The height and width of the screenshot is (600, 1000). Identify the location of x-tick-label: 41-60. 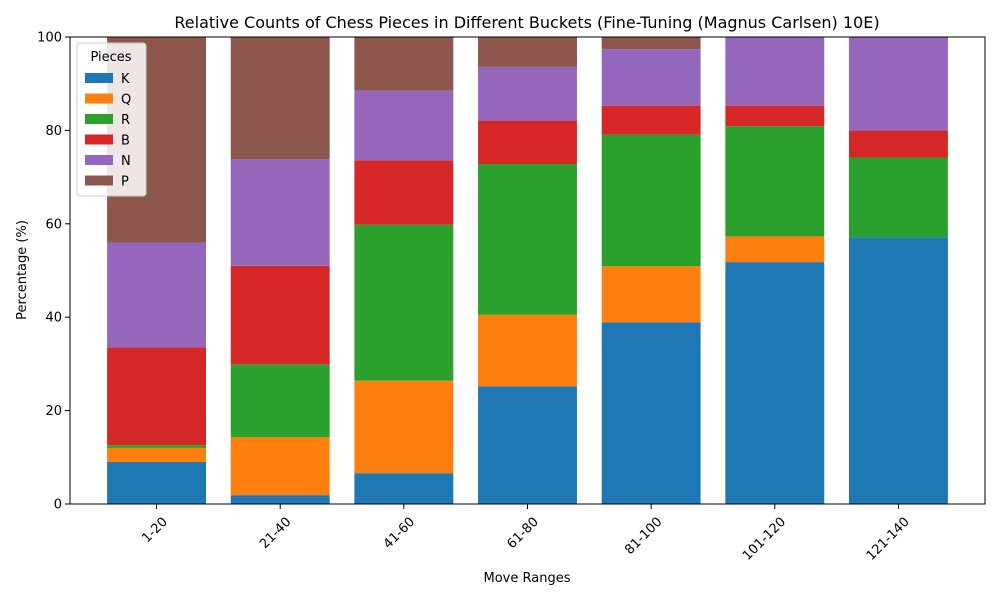
(399, 533).